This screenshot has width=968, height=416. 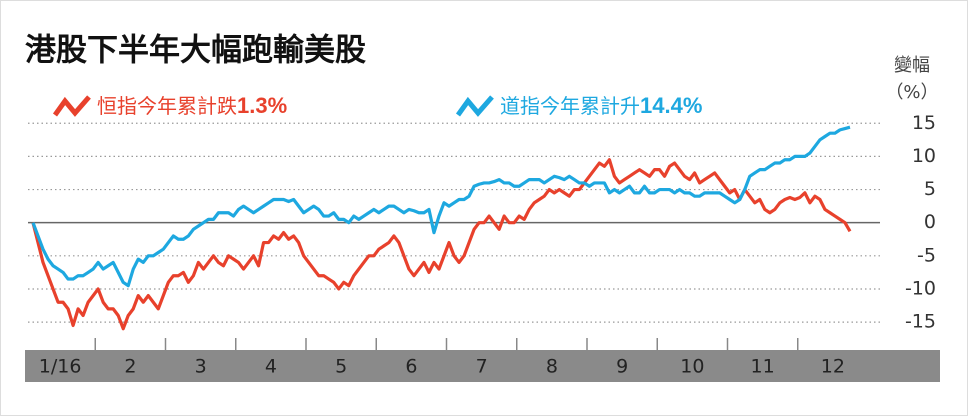 What do you see at coordinates (195, 51) in the screenshot?
I see `chart-title: 港股下半年大幅跑輸美股` at bounding box center [195, 51].